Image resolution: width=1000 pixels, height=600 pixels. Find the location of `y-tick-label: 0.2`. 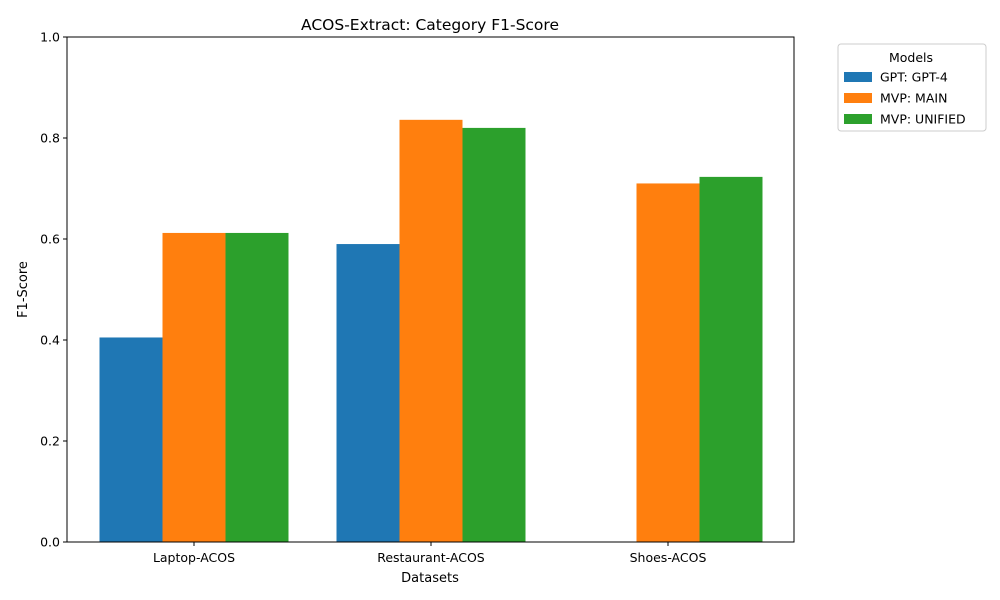

y-tick-label: 0.2 is located at coordinates (50, 441).